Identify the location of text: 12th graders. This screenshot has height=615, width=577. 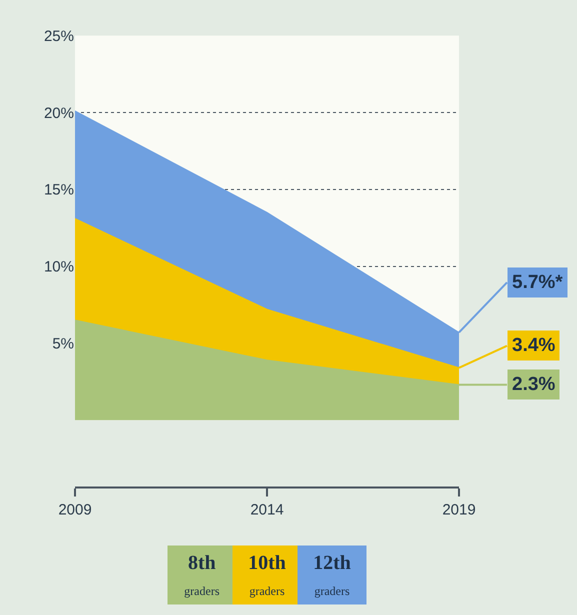
(332, 575).